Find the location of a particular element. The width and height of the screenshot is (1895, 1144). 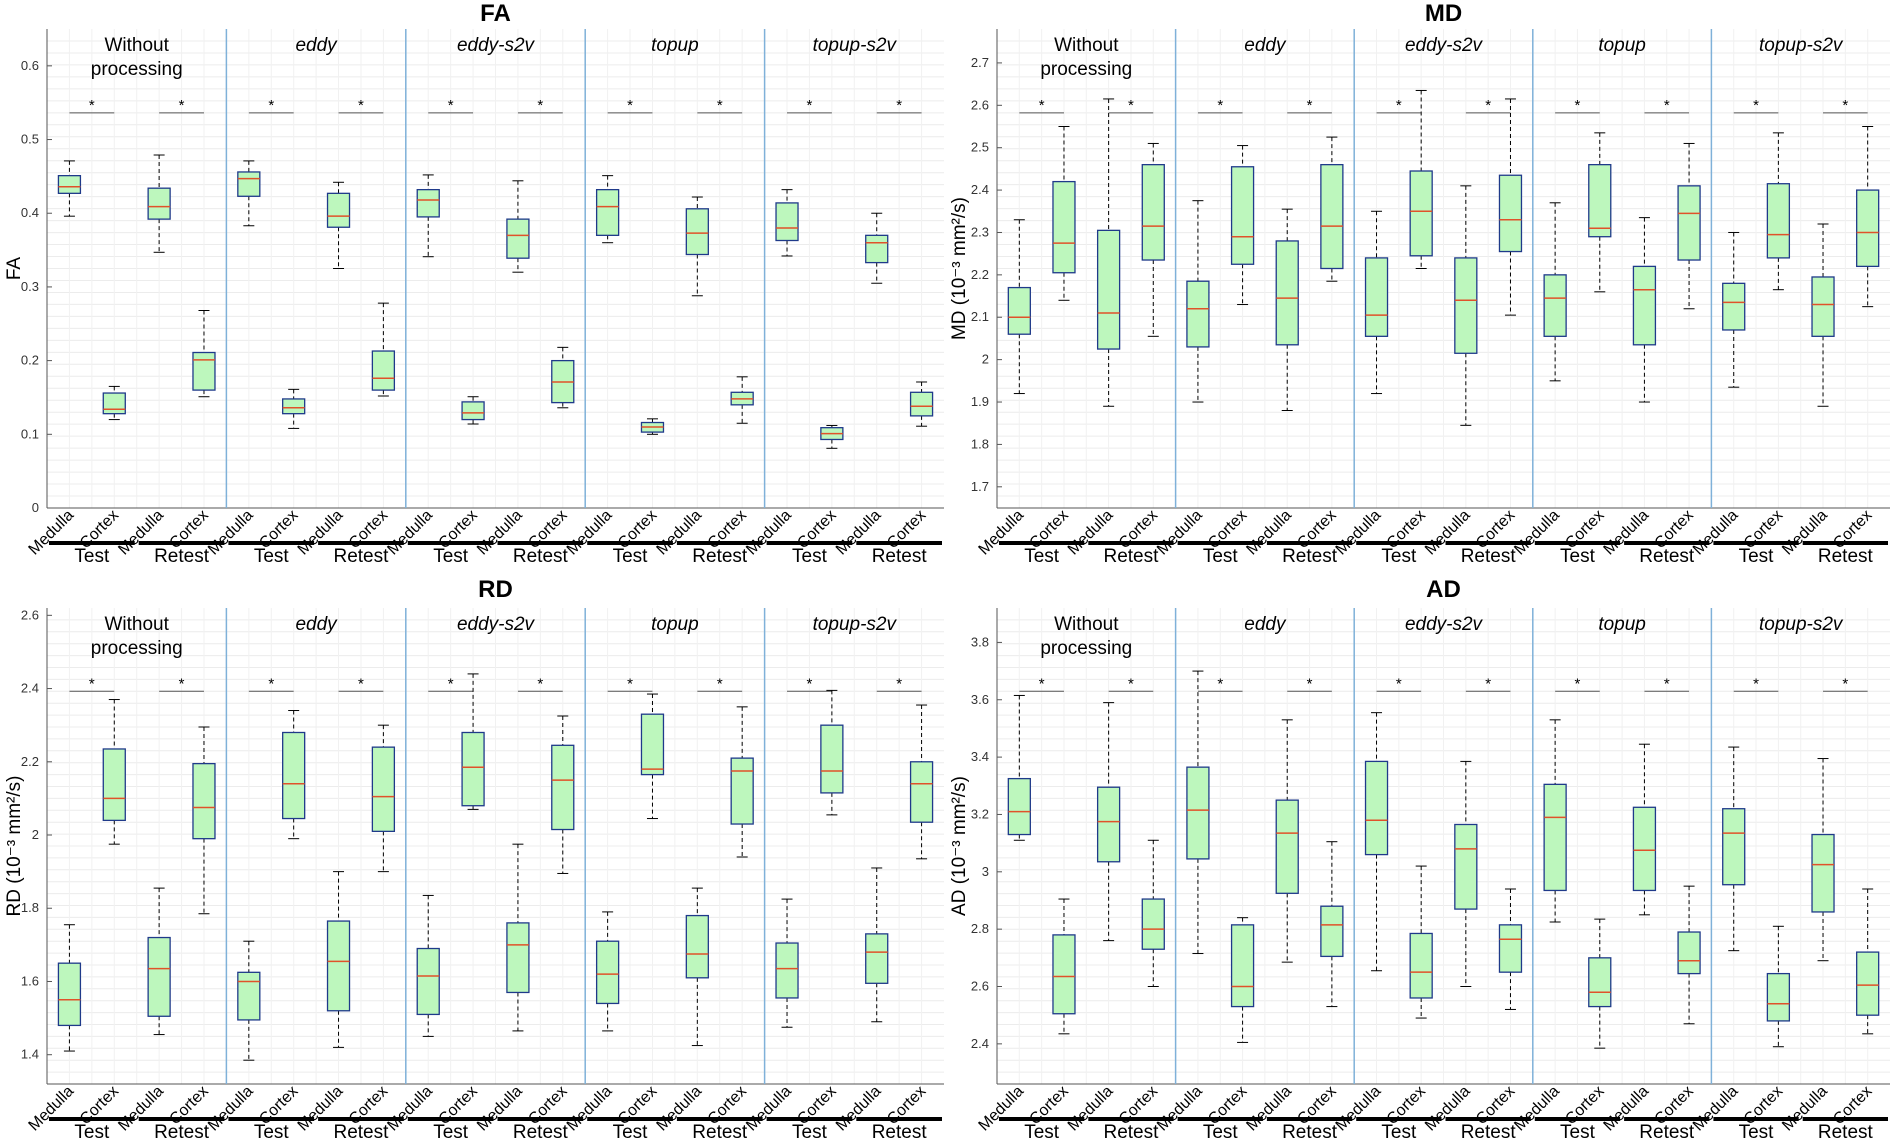

y-tick-label: 1.4 is located at coordinates (30, 1054).